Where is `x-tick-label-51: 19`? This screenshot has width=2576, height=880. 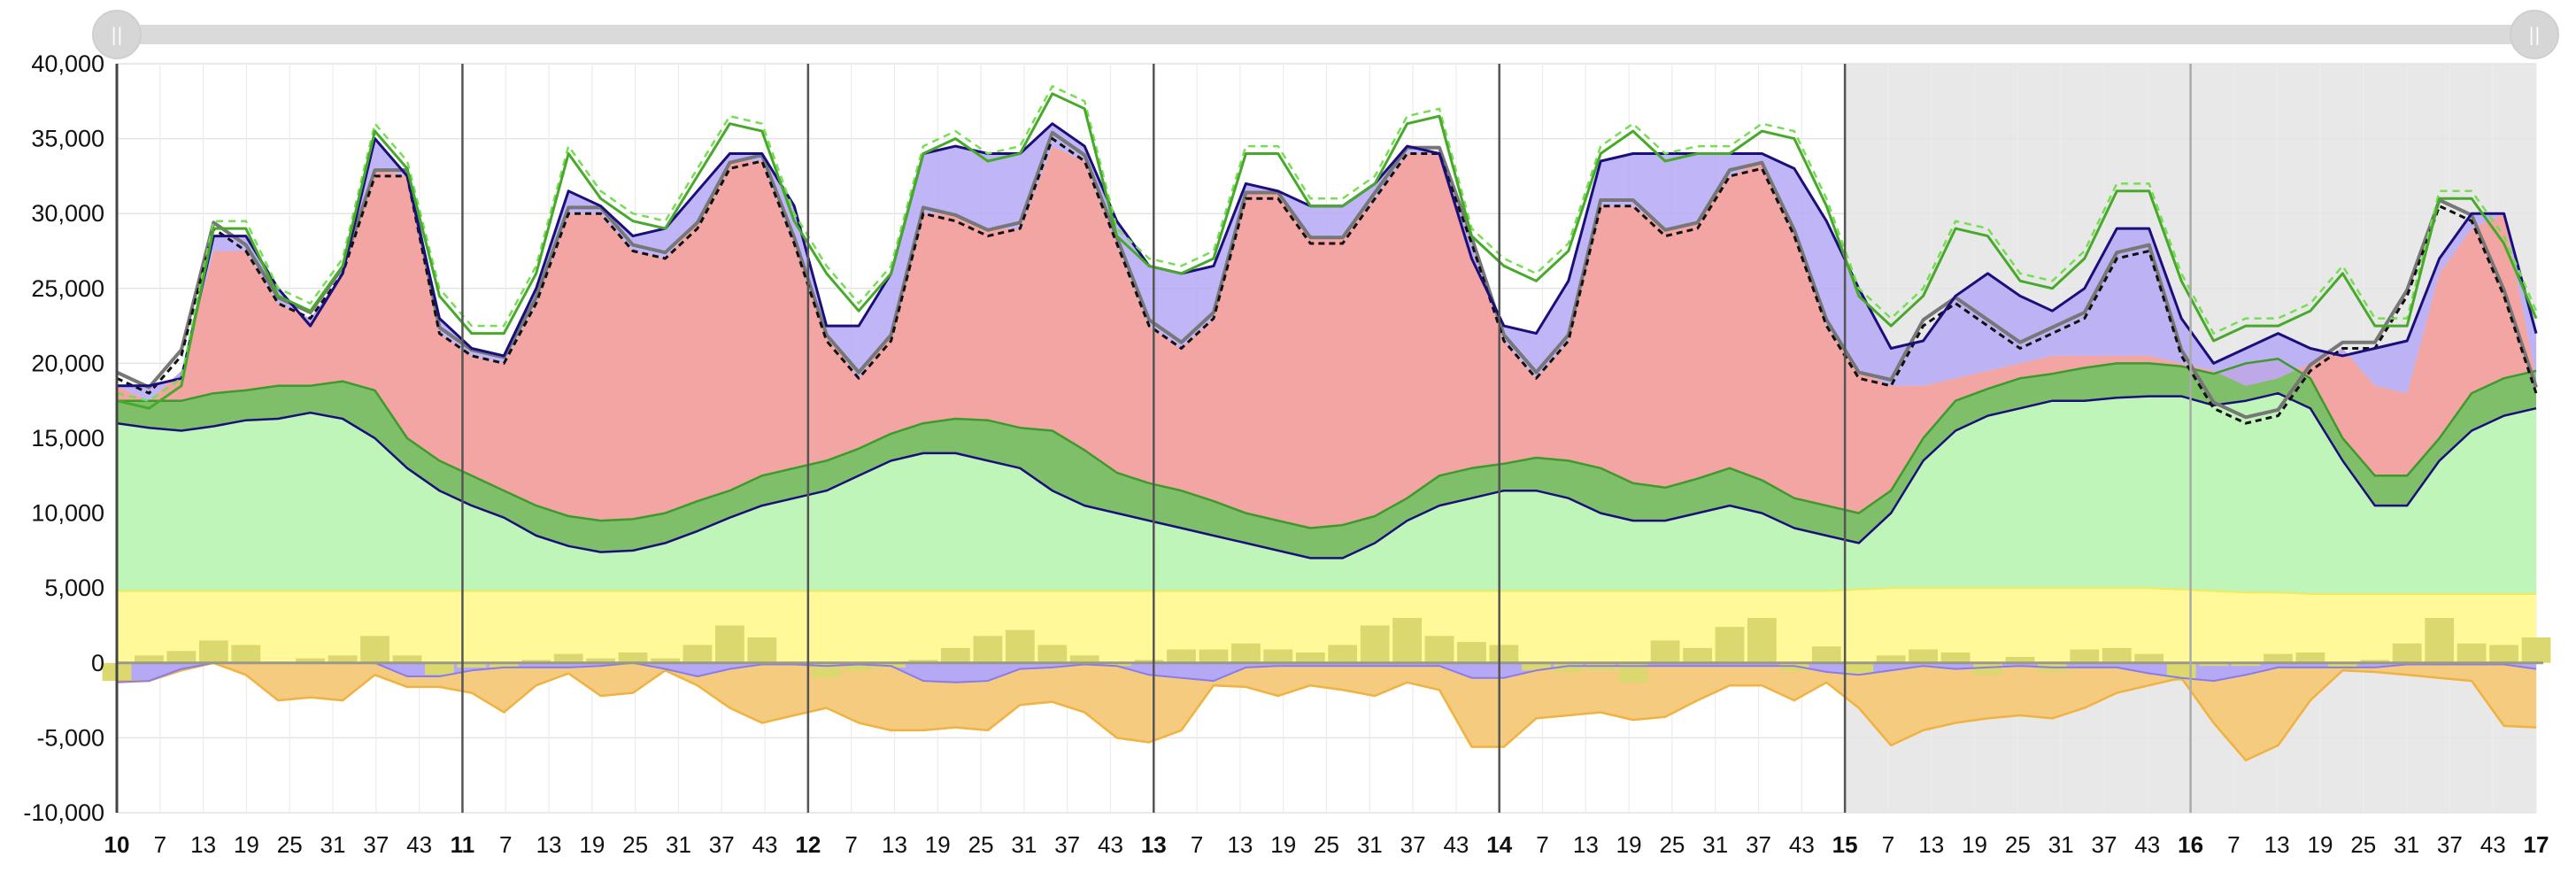
x-tick-label-51: 19 is located at coordinates (2320, 844).